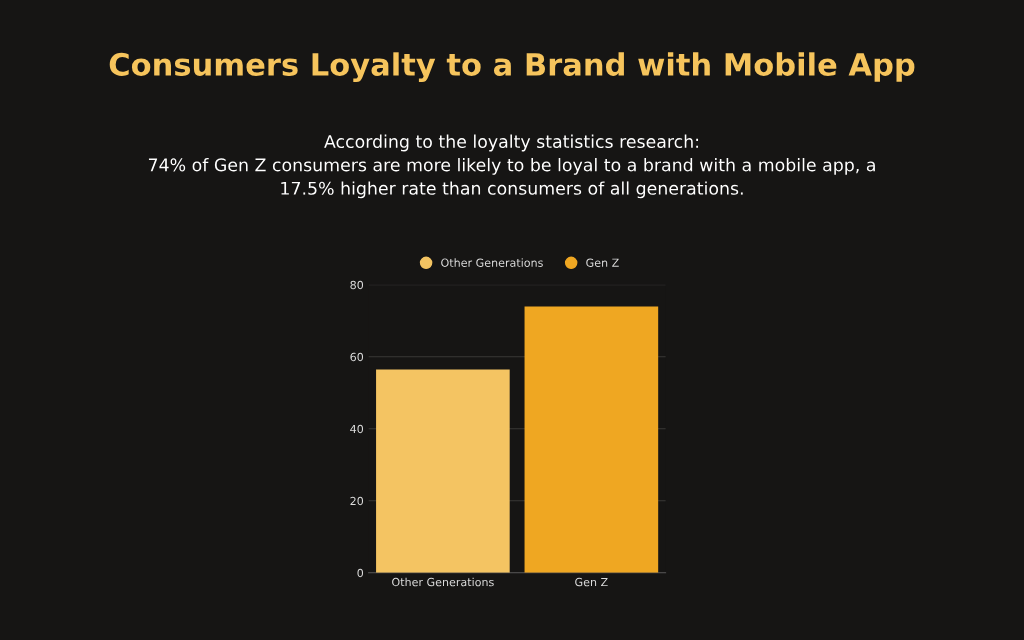 This screenshot has width=1024, height=640. What do you see at coordinates (512, 67) in the screenshot?
I see `chart-title: Consumers Loyalty to a Brand with Mobile App` at bounding box center [512, 67].